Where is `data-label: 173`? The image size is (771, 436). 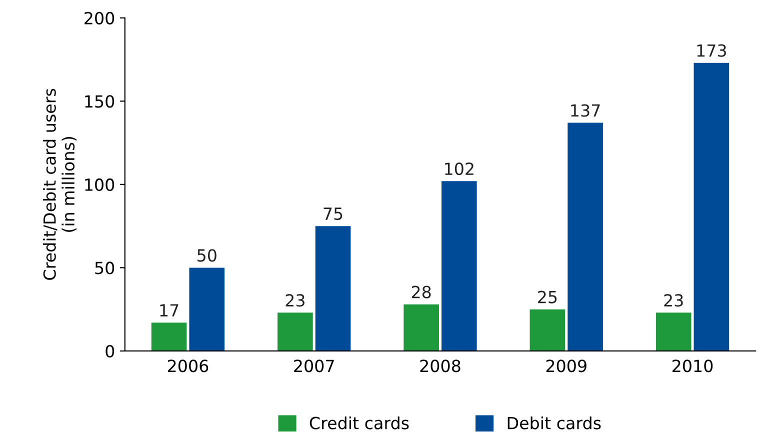
data-label: 173 is located at coordinates (711, 50).